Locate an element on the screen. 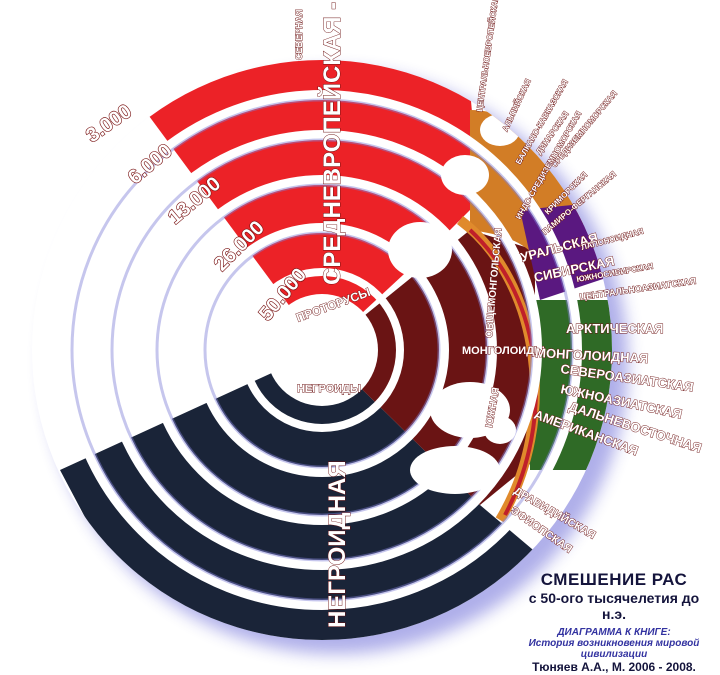 The image size is (720, 675). caption-note: ДИАГРАММА К КНИГЕ: is located at coordinates (614, 632).